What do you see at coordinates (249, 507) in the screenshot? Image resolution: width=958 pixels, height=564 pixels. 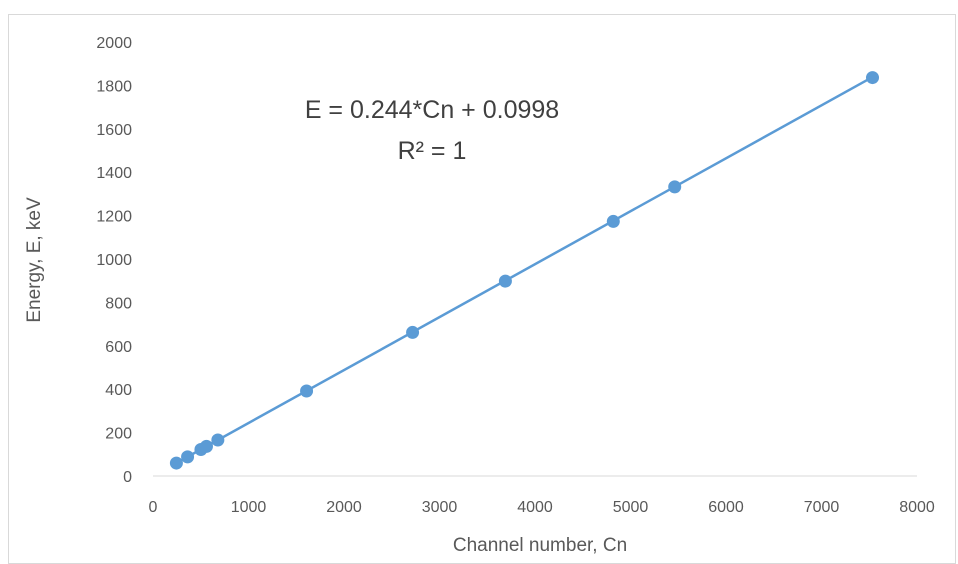 I see `x-tick-label: 1000` at bounding box center [249, 507].